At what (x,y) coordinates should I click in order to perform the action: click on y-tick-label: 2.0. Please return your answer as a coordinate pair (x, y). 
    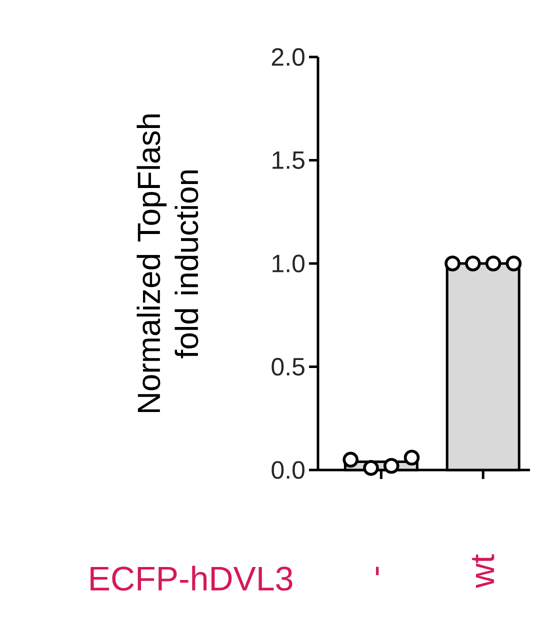
    Looking at the image, I should click on (288, 57).